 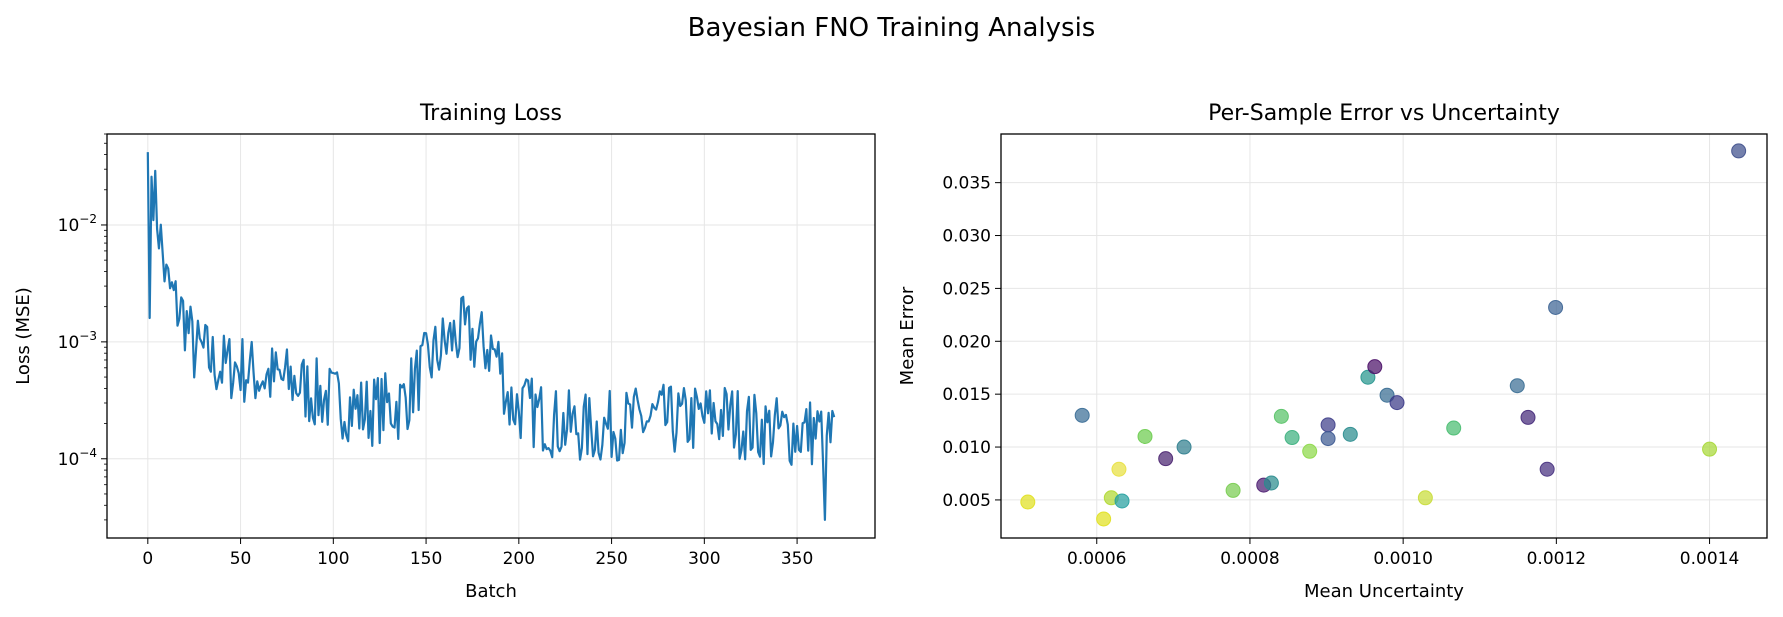 What do you see at coordinates (426, 559) in the screenshot?
I see `loss-x-tick-label: 150` at bounding box center [426, 559].